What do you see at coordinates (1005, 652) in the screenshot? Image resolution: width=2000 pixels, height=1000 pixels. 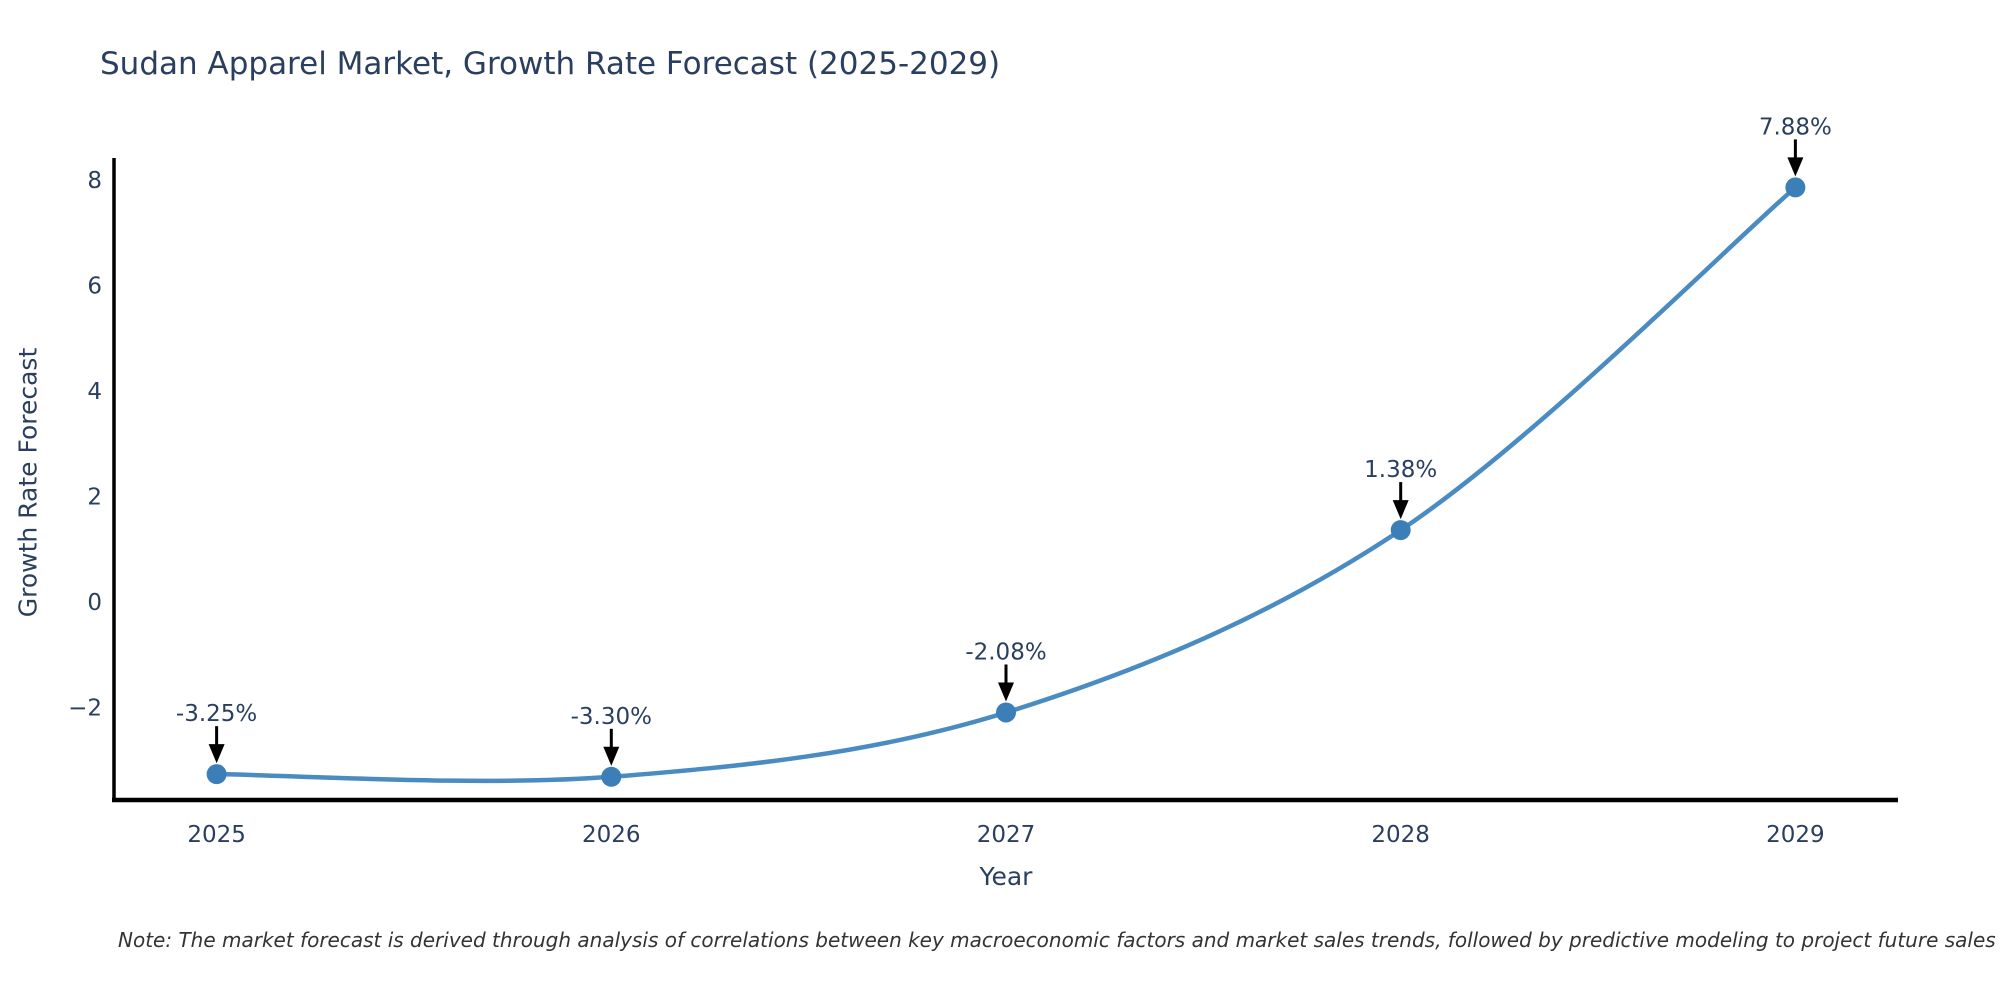 I see `annotation-label: -2.08%` at bounding box center [1005, 652].